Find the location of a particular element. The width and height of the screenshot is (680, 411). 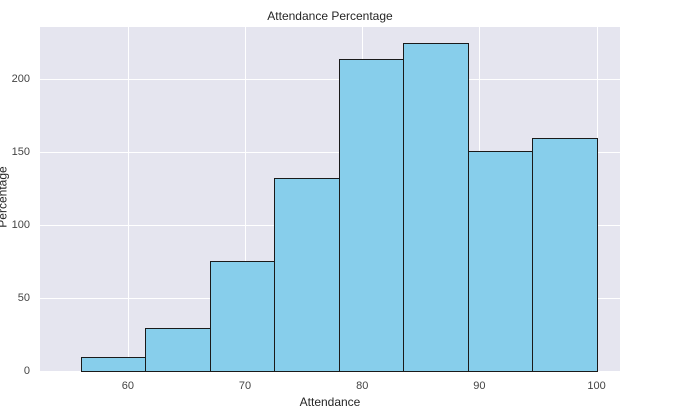

y-tick-label: 200 is located at coordinates (20, 78).